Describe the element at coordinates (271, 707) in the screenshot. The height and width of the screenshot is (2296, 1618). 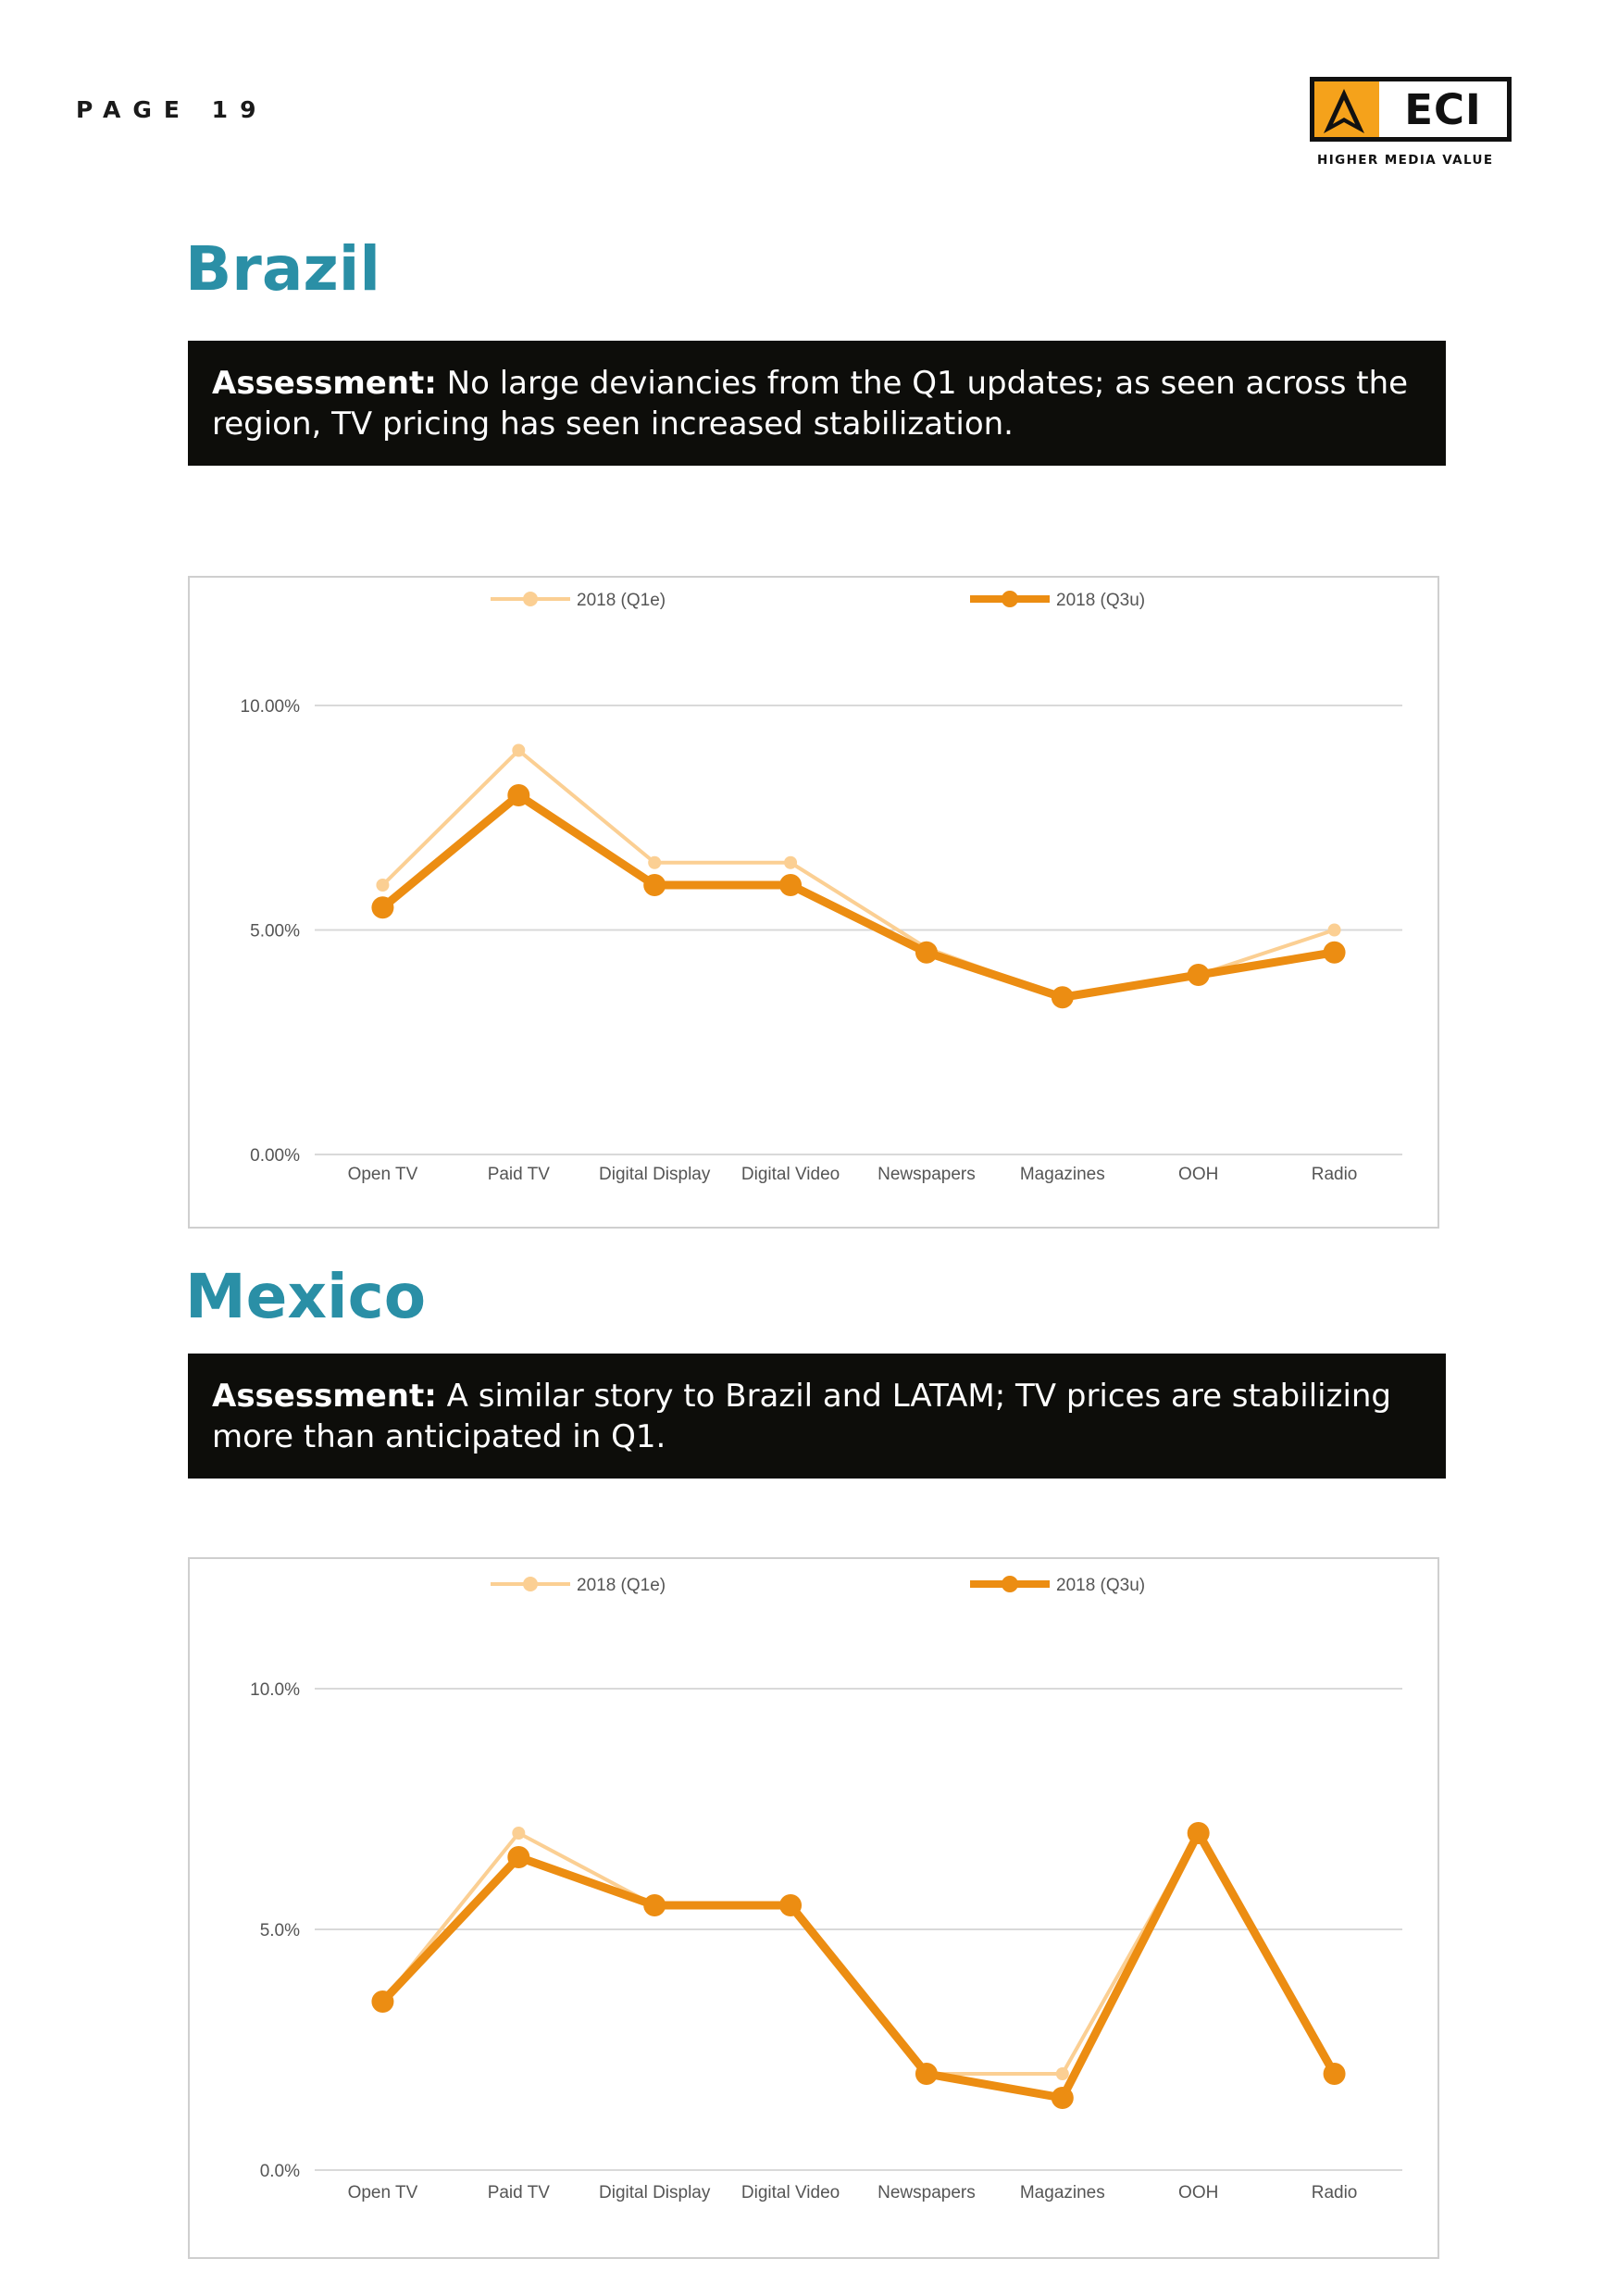
I see `y-tick-label: 10.00%` at that location.